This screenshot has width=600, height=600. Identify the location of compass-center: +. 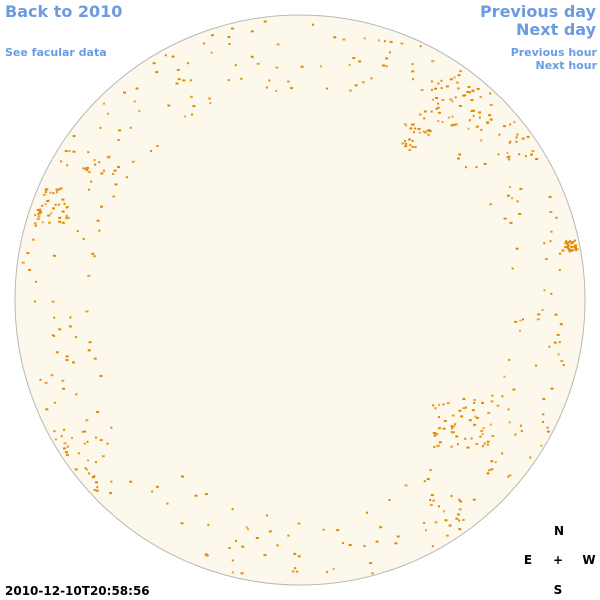
(558, 560).